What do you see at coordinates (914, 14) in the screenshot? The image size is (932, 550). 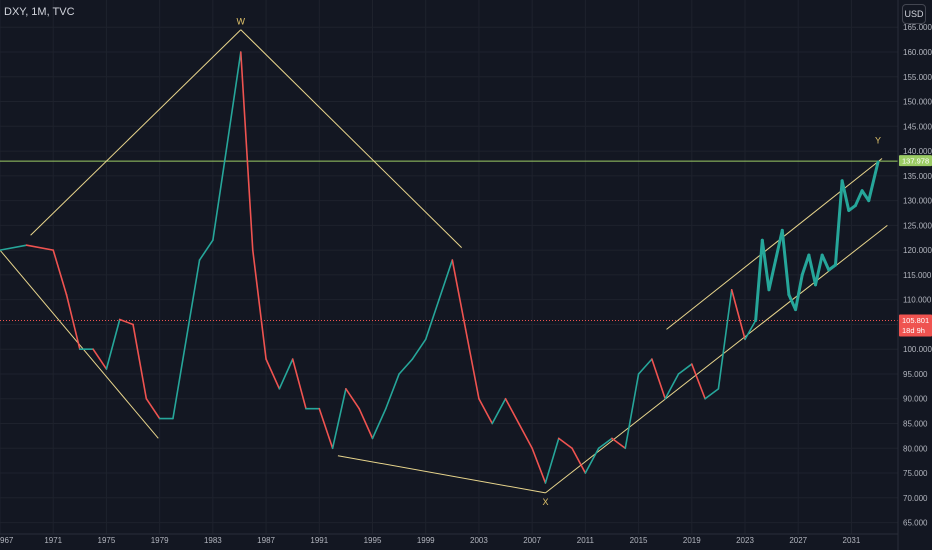 I see `currency-button: USD` at bounding box center [914, 14].